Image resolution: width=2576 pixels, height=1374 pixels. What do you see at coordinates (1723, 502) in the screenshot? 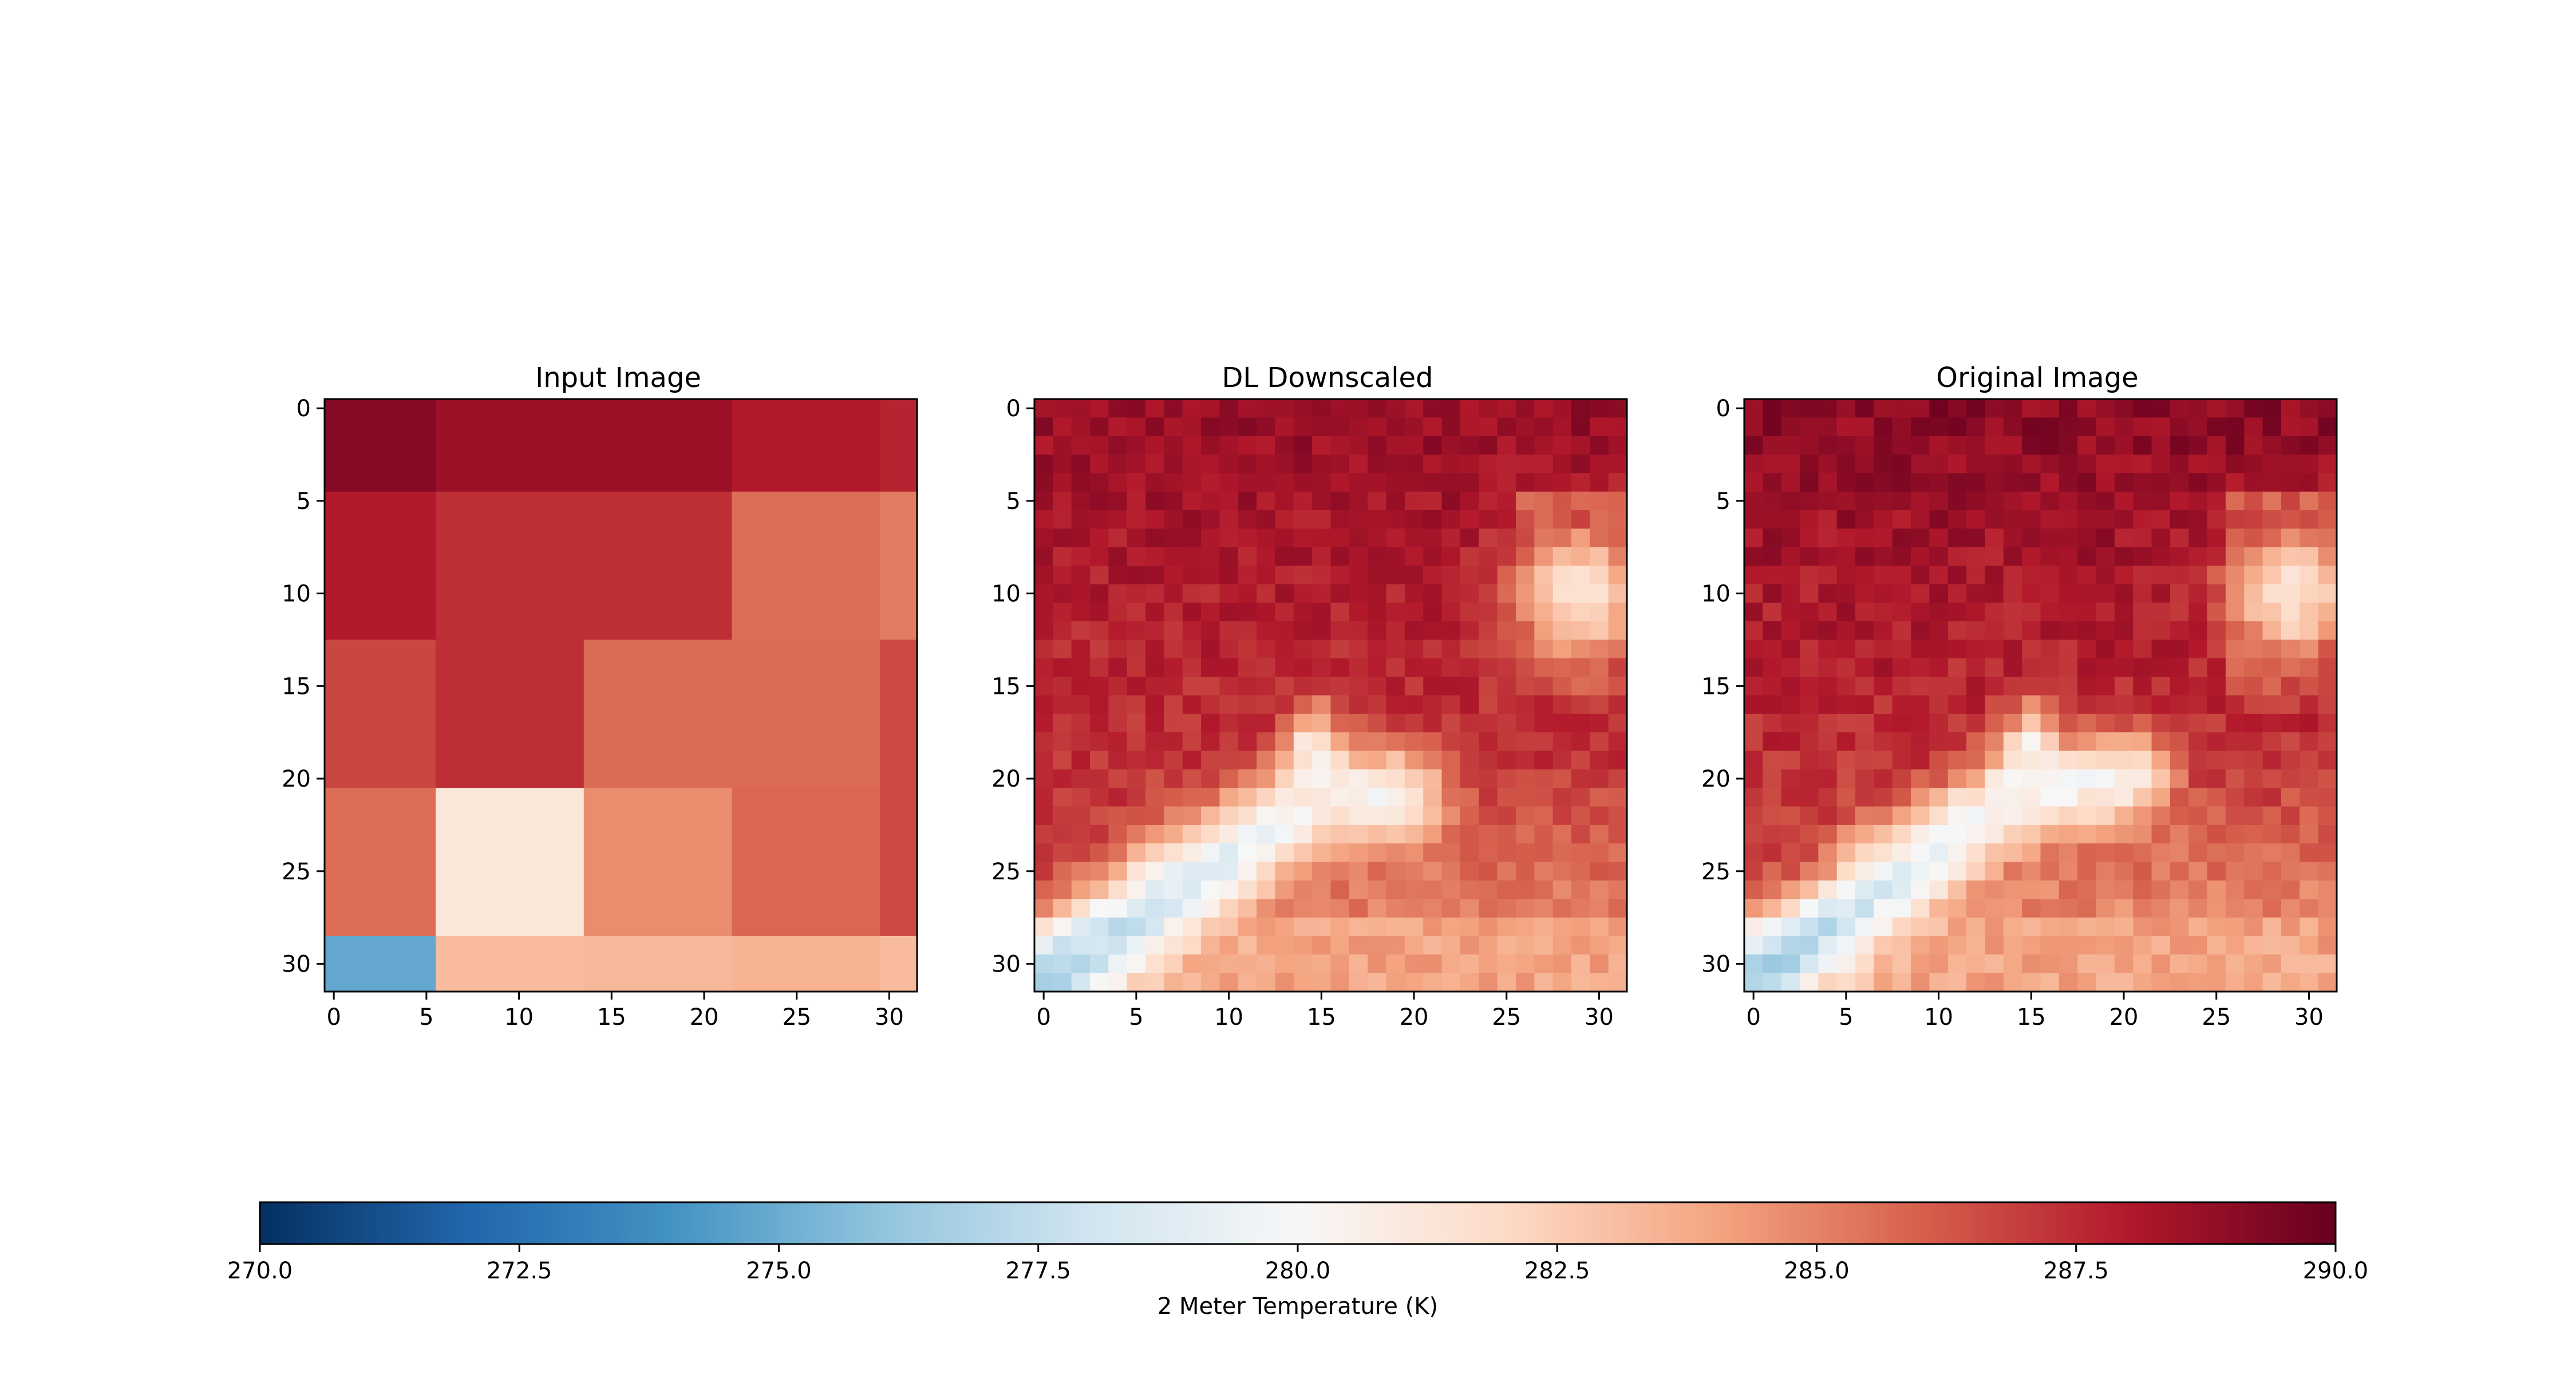
I see `y-tick-label: 5` at bounding box center [1723, 502].